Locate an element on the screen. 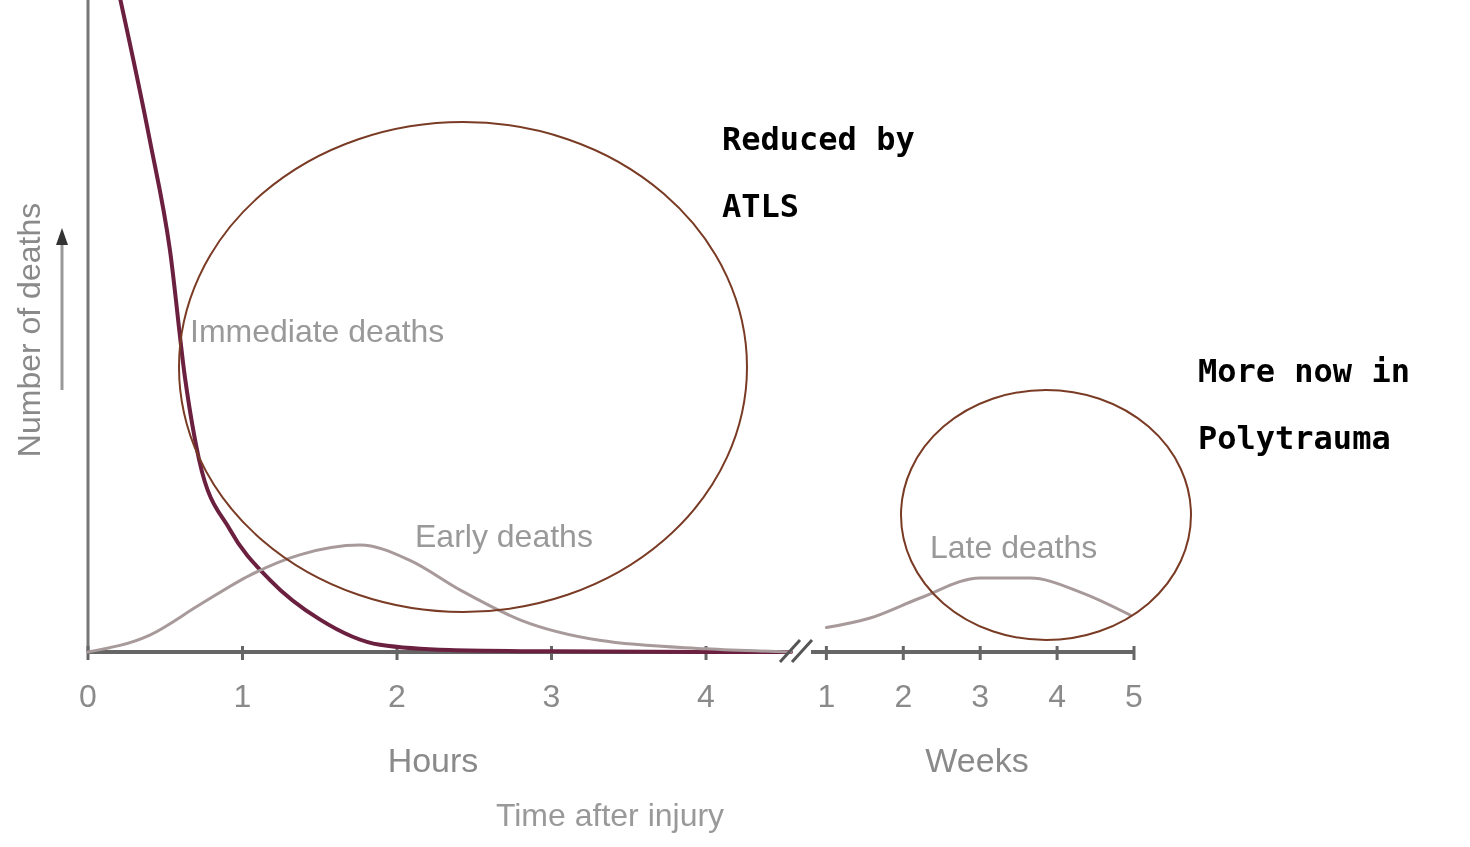 Image resolution: width=1470 pixels, height=847 pixels. y-axis-title: Number of deaths is located at coordinates (29, 330).